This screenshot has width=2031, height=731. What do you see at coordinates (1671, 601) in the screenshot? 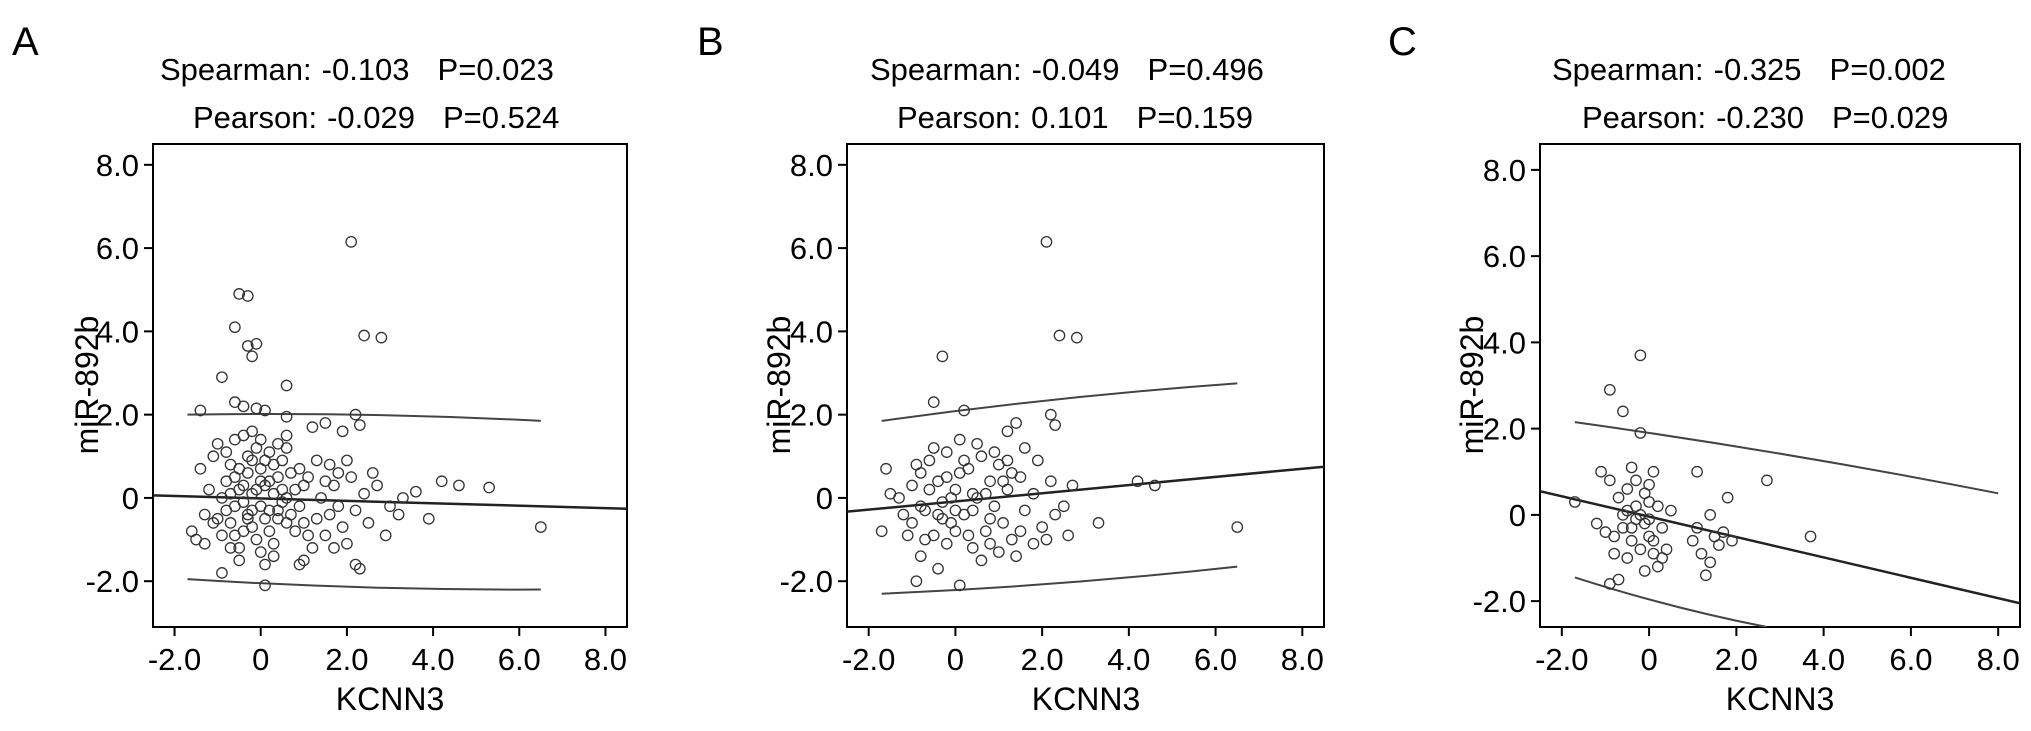
I see `ci-lower` at bounding box center [1671, 601].